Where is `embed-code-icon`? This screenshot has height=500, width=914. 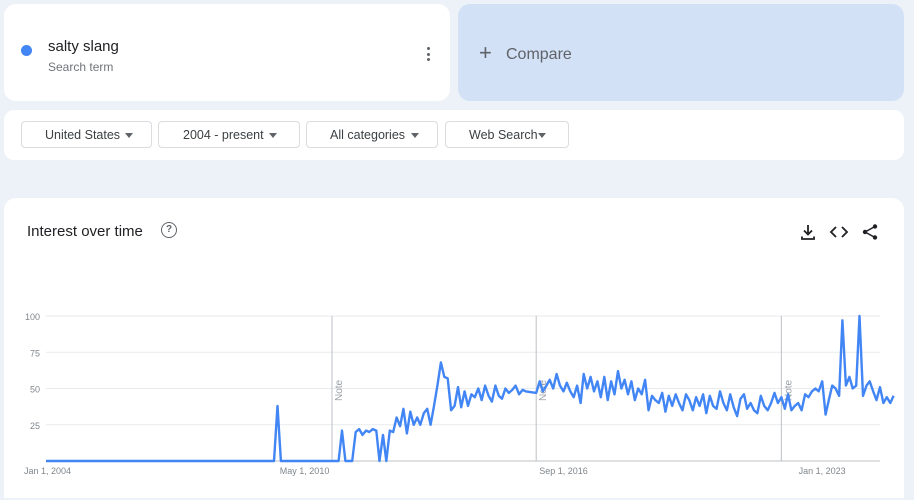 embed-code-icon is located at coordinates (839, 232).